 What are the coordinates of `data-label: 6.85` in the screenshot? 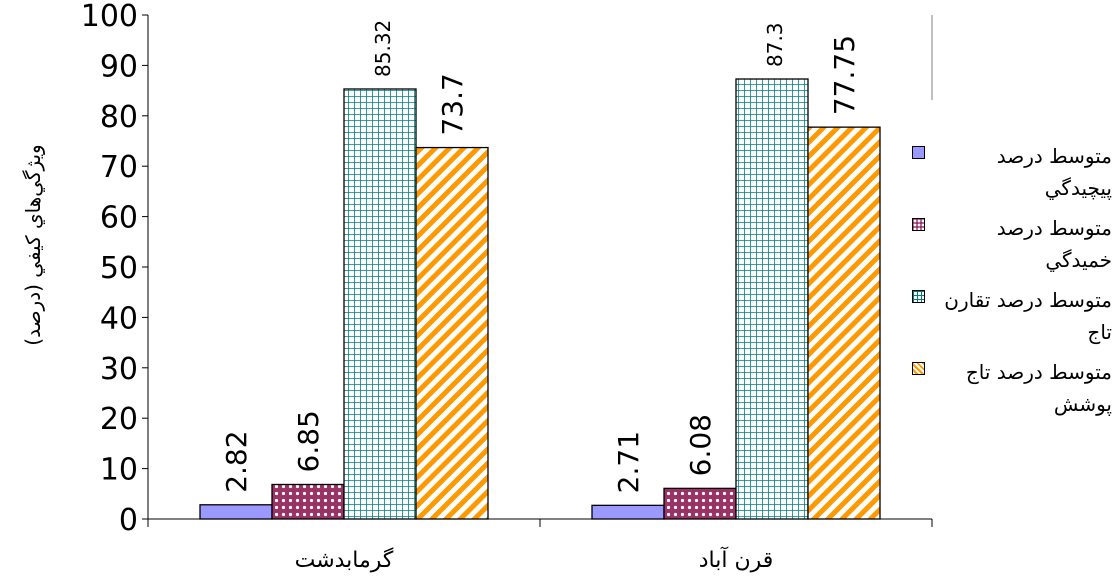 It's located at (308, 441).